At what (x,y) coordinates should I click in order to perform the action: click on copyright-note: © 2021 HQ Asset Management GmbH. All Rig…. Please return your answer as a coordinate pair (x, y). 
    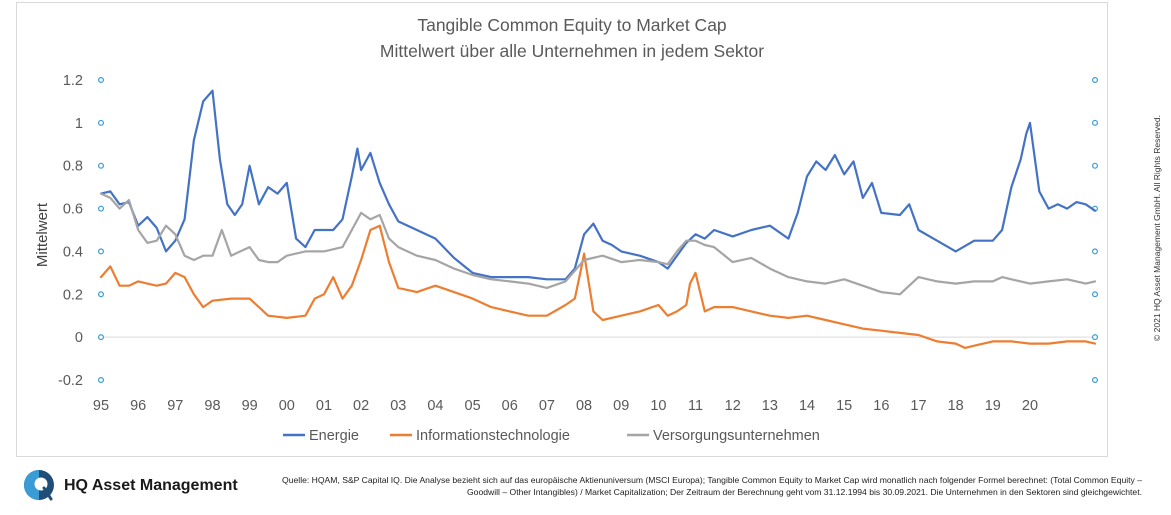
    Looking at the image, I should click on (1157, 227).